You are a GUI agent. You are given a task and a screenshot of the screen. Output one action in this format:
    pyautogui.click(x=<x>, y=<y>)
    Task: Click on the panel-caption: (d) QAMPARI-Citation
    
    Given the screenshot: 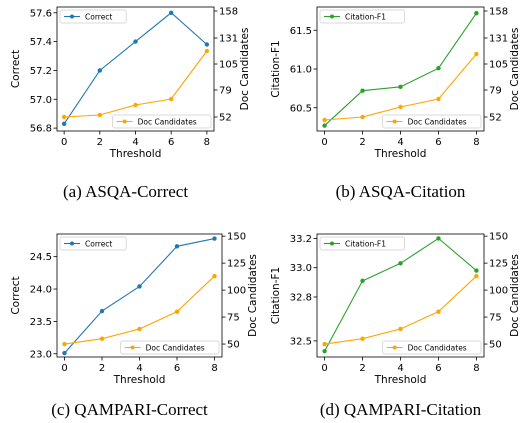 What is the action you would take?
    pyautogui.click(x=401, y=409)
    